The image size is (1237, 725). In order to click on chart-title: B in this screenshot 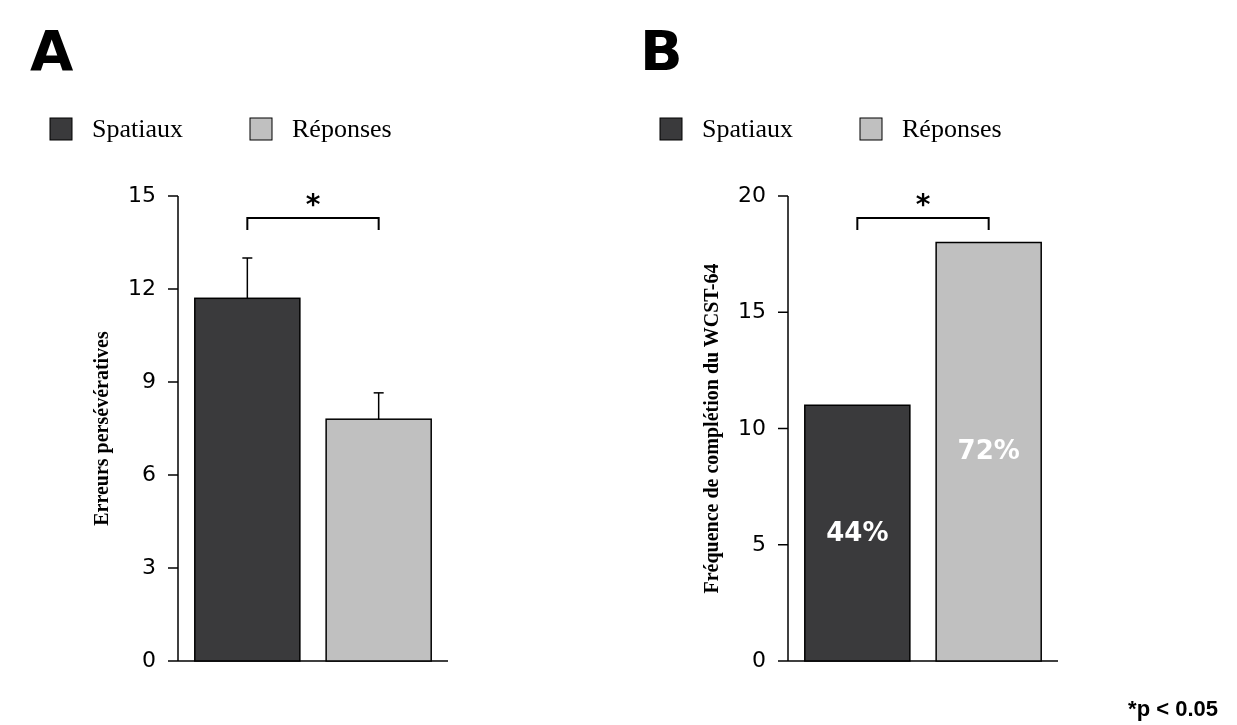, I will do `click(661, 50)`.